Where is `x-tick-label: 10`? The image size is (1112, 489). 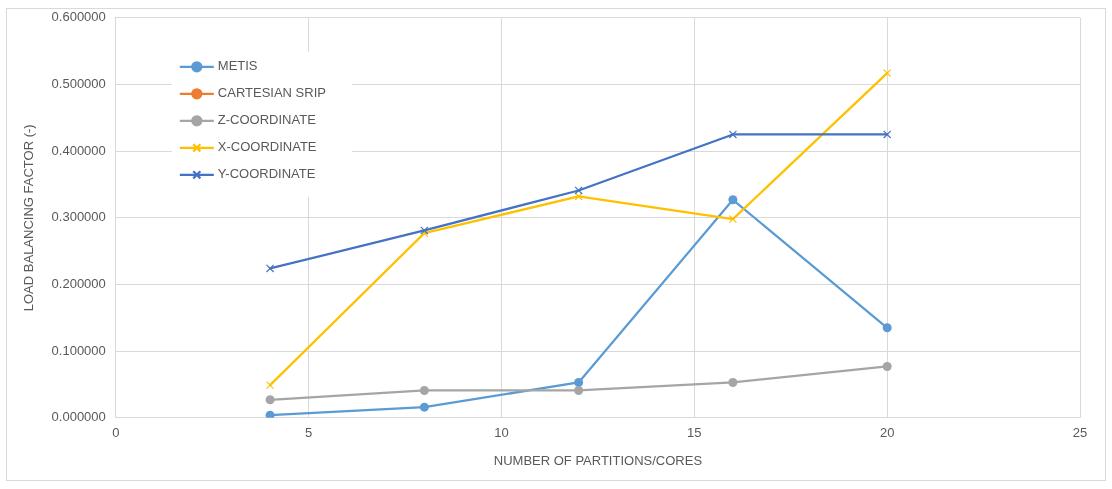
x-tick-label: 10 is located at coordinates (501, 433).